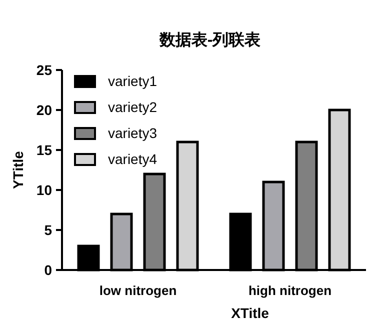  Describe the element at coordinates (210, 40) in the screenshot. I see `chart-title: 数据表-列联表` at that location.